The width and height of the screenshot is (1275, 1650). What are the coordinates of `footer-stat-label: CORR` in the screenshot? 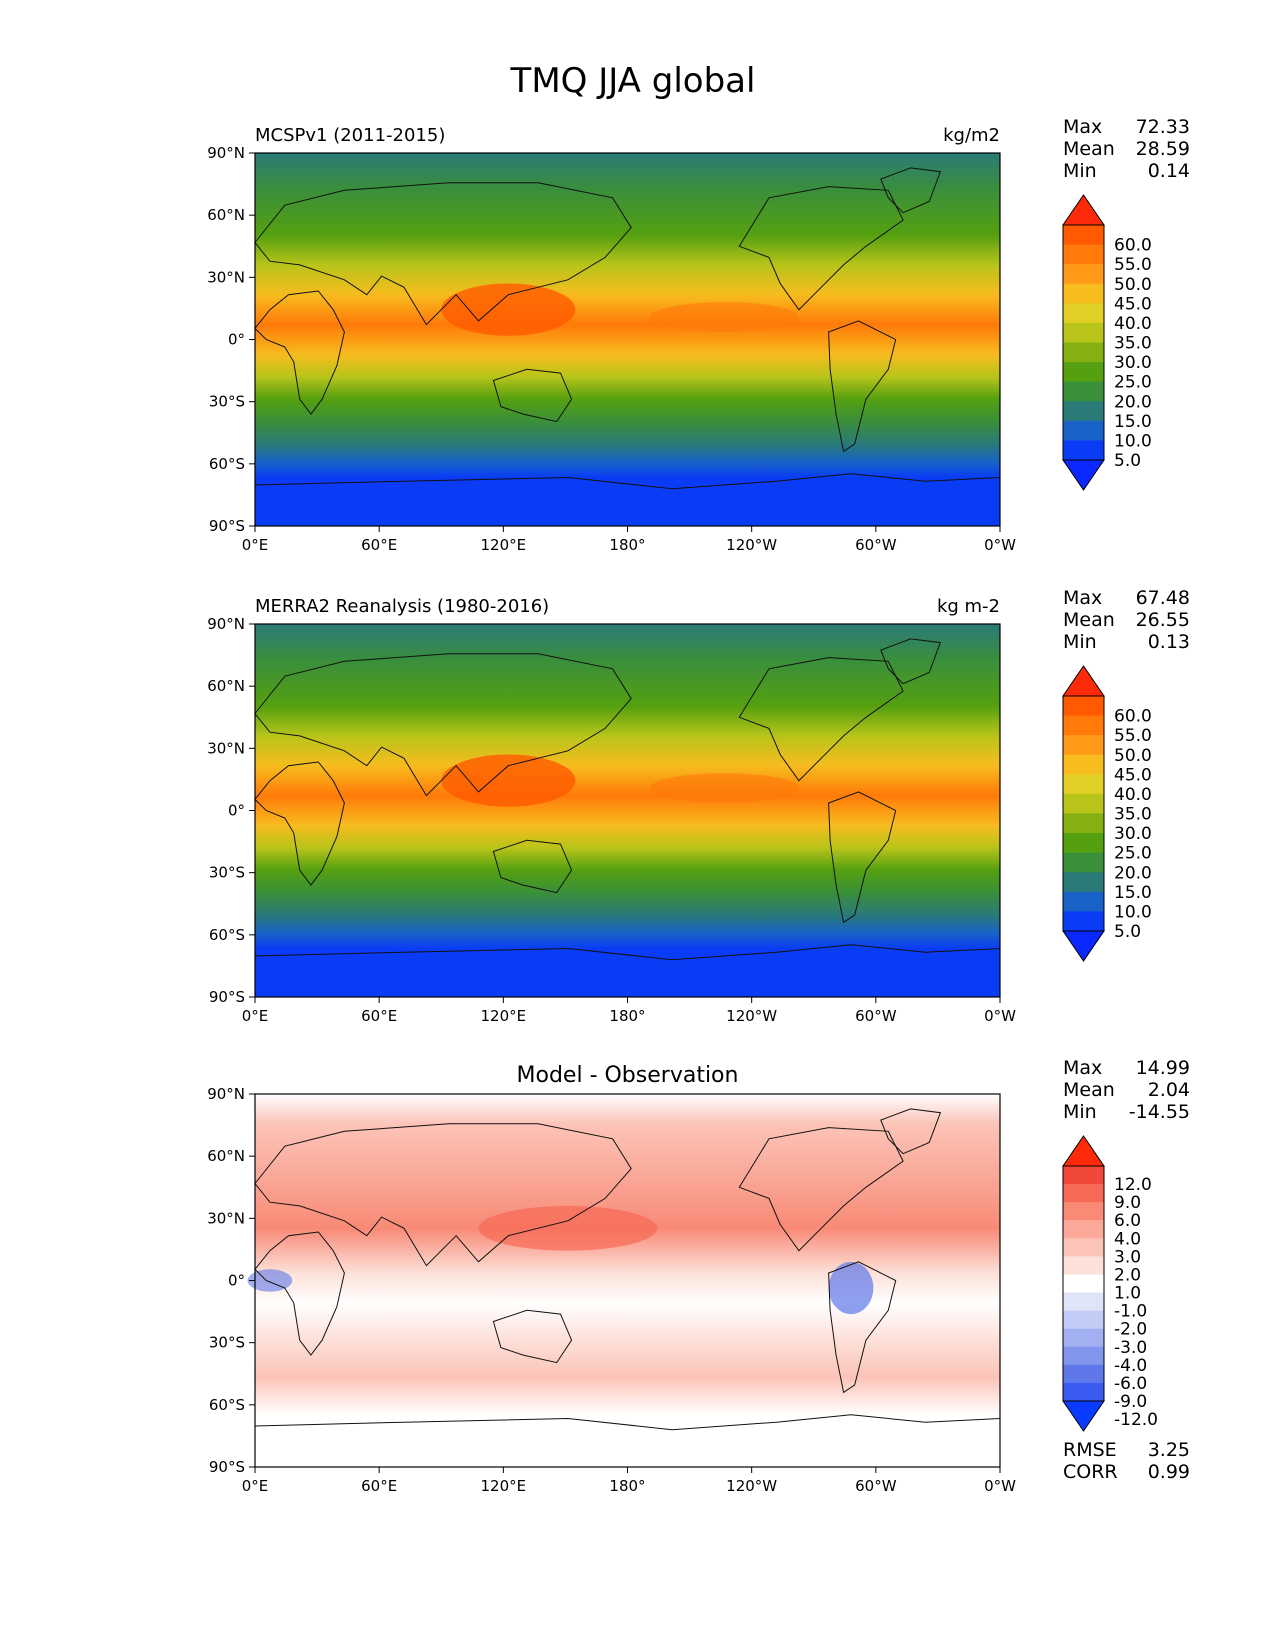 It's located at (1090, 1472).